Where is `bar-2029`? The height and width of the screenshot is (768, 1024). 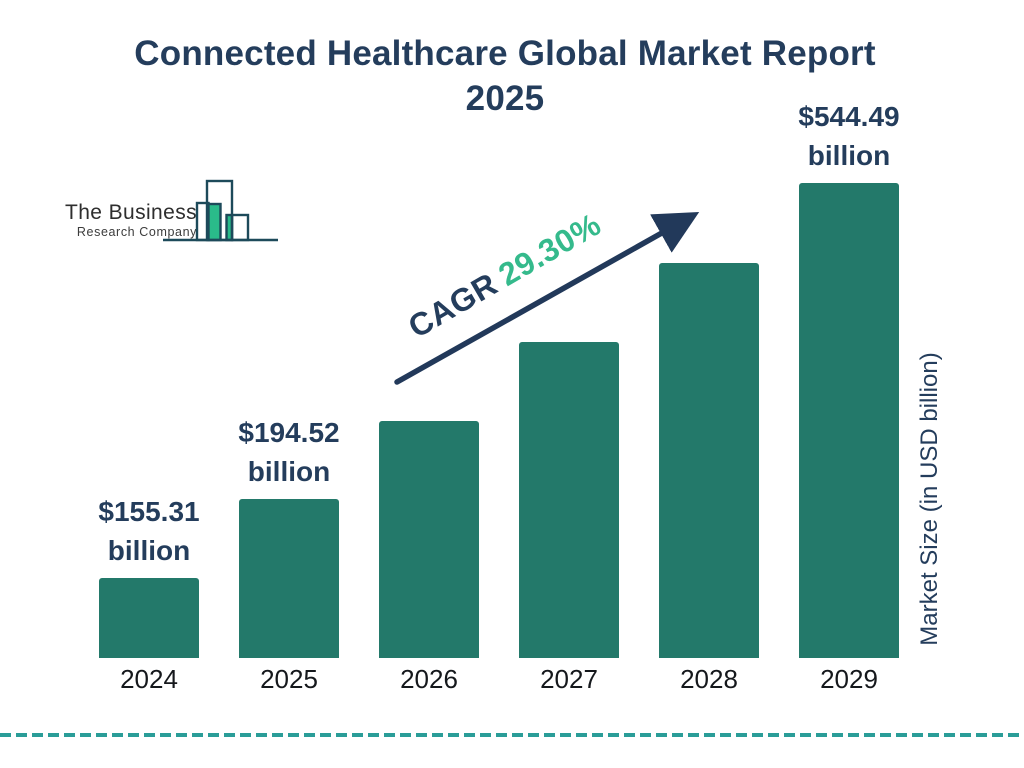
bar-2029 is located at coordinates (849, 420).